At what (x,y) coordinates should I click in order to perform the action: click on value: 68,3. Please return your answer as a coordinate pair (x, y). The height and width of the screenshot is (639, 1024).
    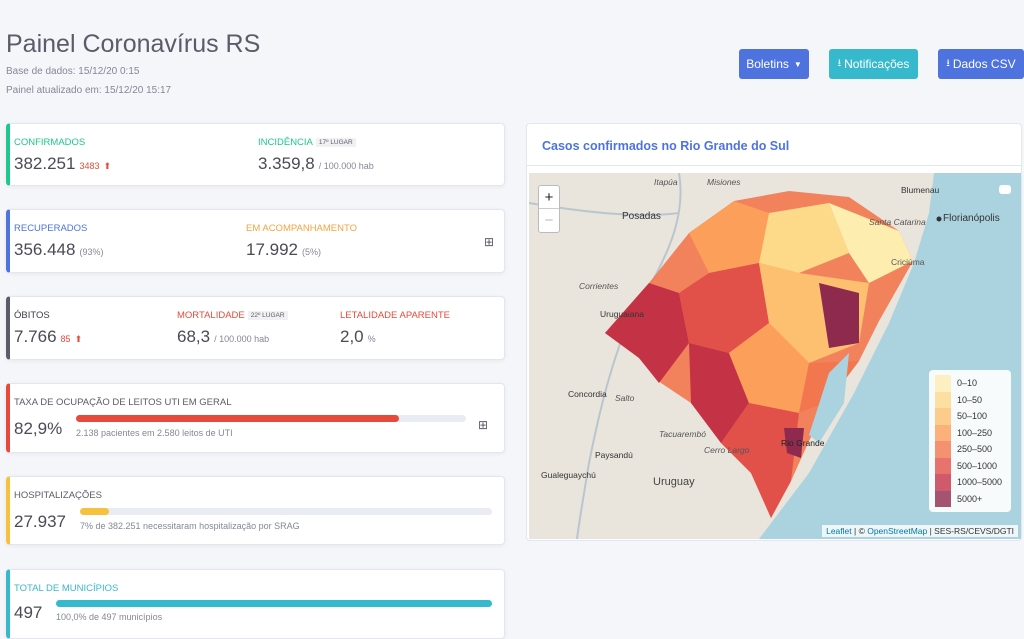
    Looking at the image, I should click on (193, 336).